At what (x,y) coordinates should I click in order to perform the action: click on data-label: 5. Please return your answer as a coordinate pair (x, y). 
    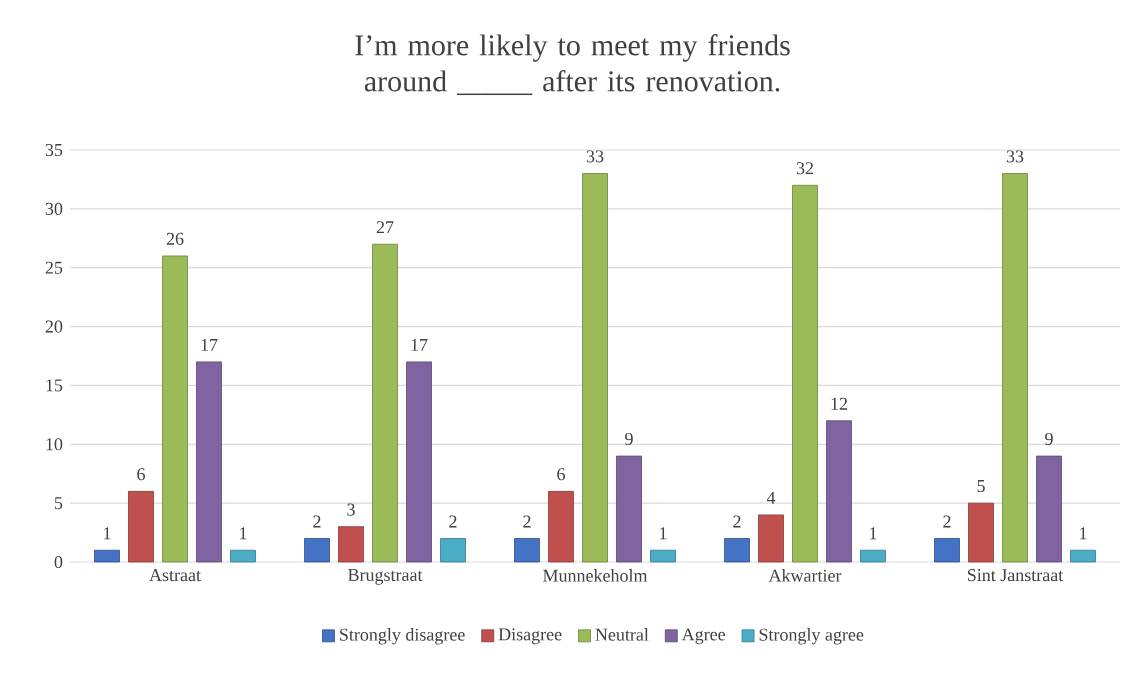
    Looking at the image, I should click on (981, 486).